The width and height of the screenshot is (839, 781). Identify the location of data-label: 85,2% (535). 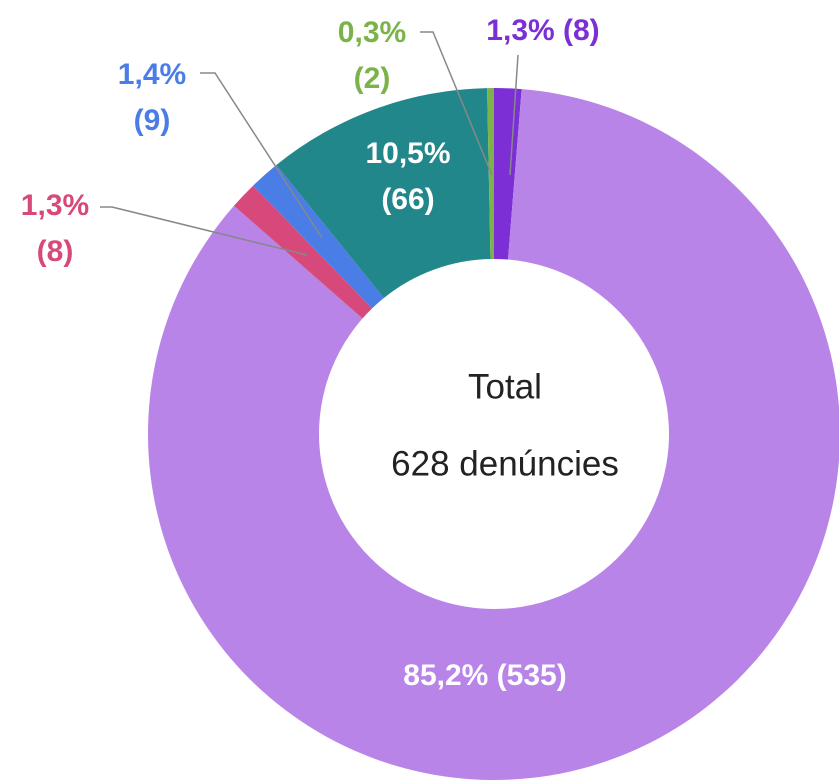
(484, 675).